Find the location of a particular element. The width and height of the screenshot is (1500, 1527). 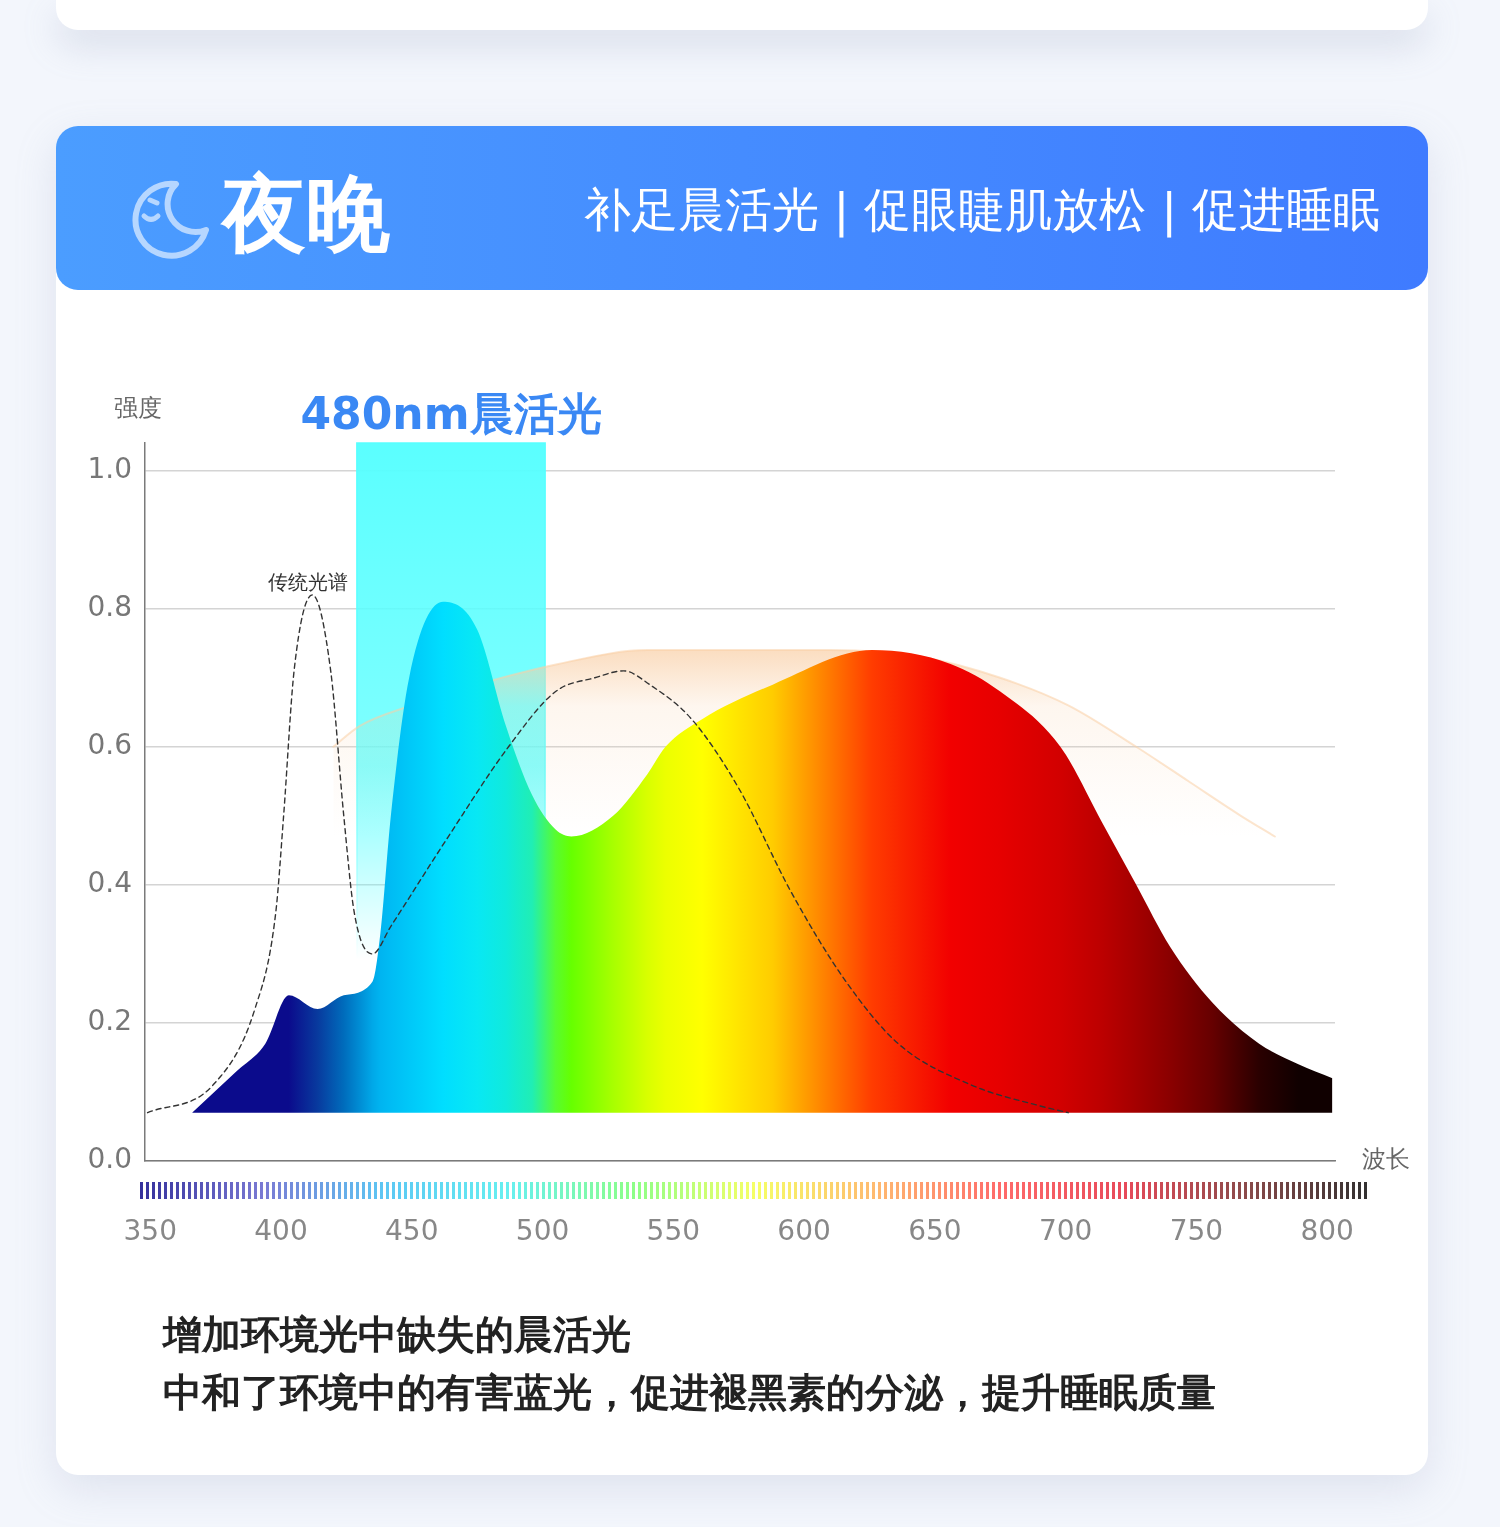

chart-title: 夜晚 is located at coordinates (306, 214).